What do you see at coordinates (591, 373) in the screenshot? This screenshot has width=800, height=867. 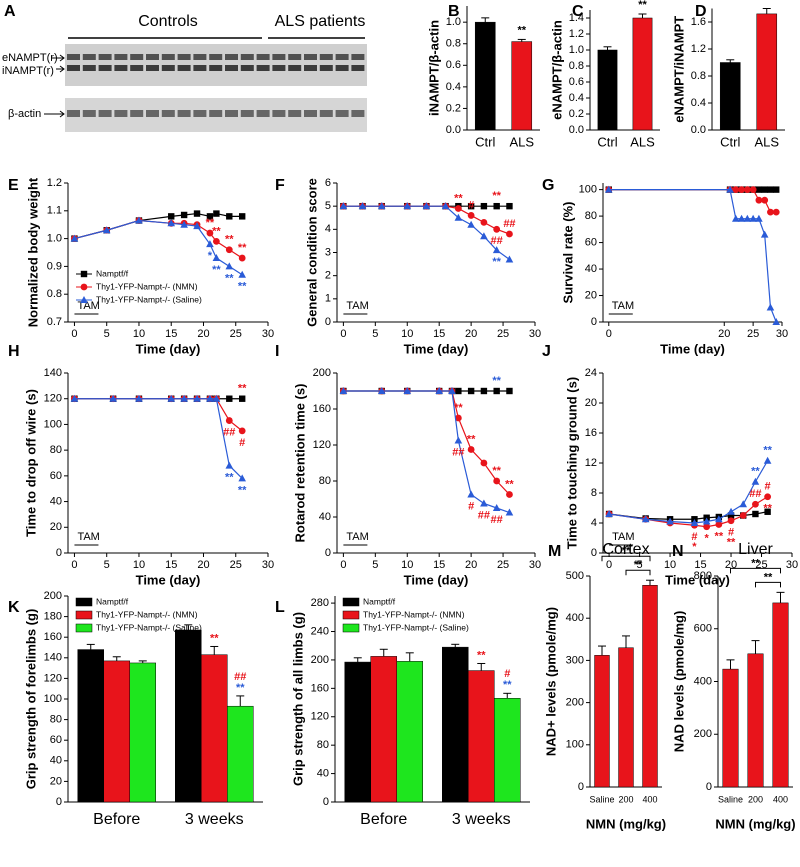 I see `y-tick-label: 24` at bounding box center [591, 373].